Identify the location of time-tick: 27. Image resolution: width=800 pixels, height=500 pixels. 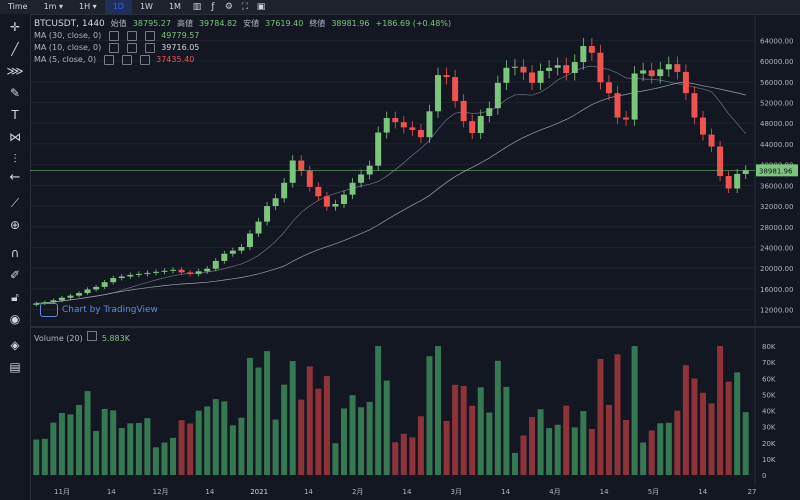
(752, 492).